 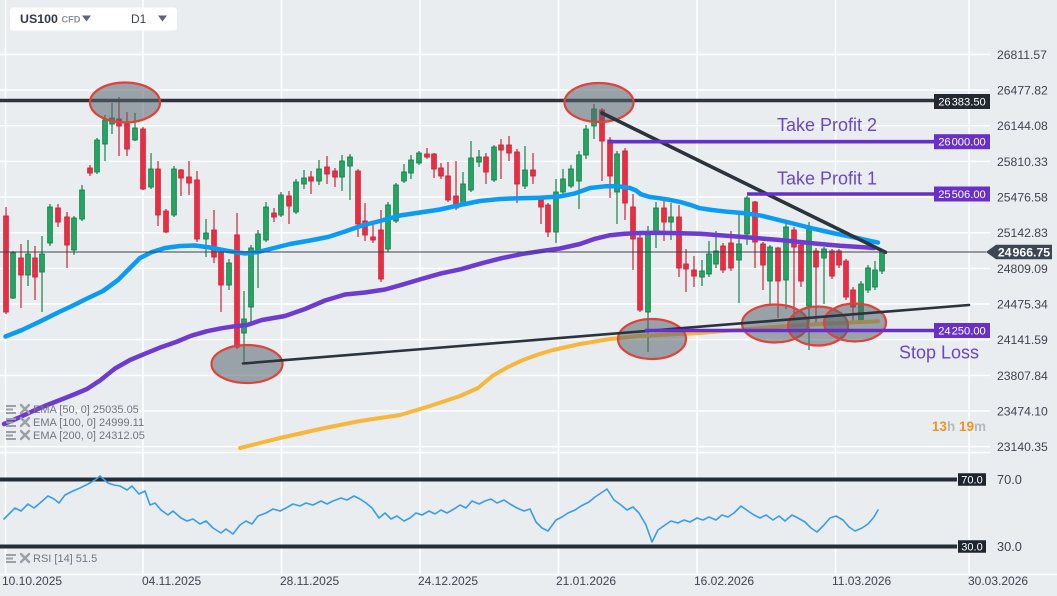 I want to click on svg-text: Take Profit 2, so click(x=827, y=125).